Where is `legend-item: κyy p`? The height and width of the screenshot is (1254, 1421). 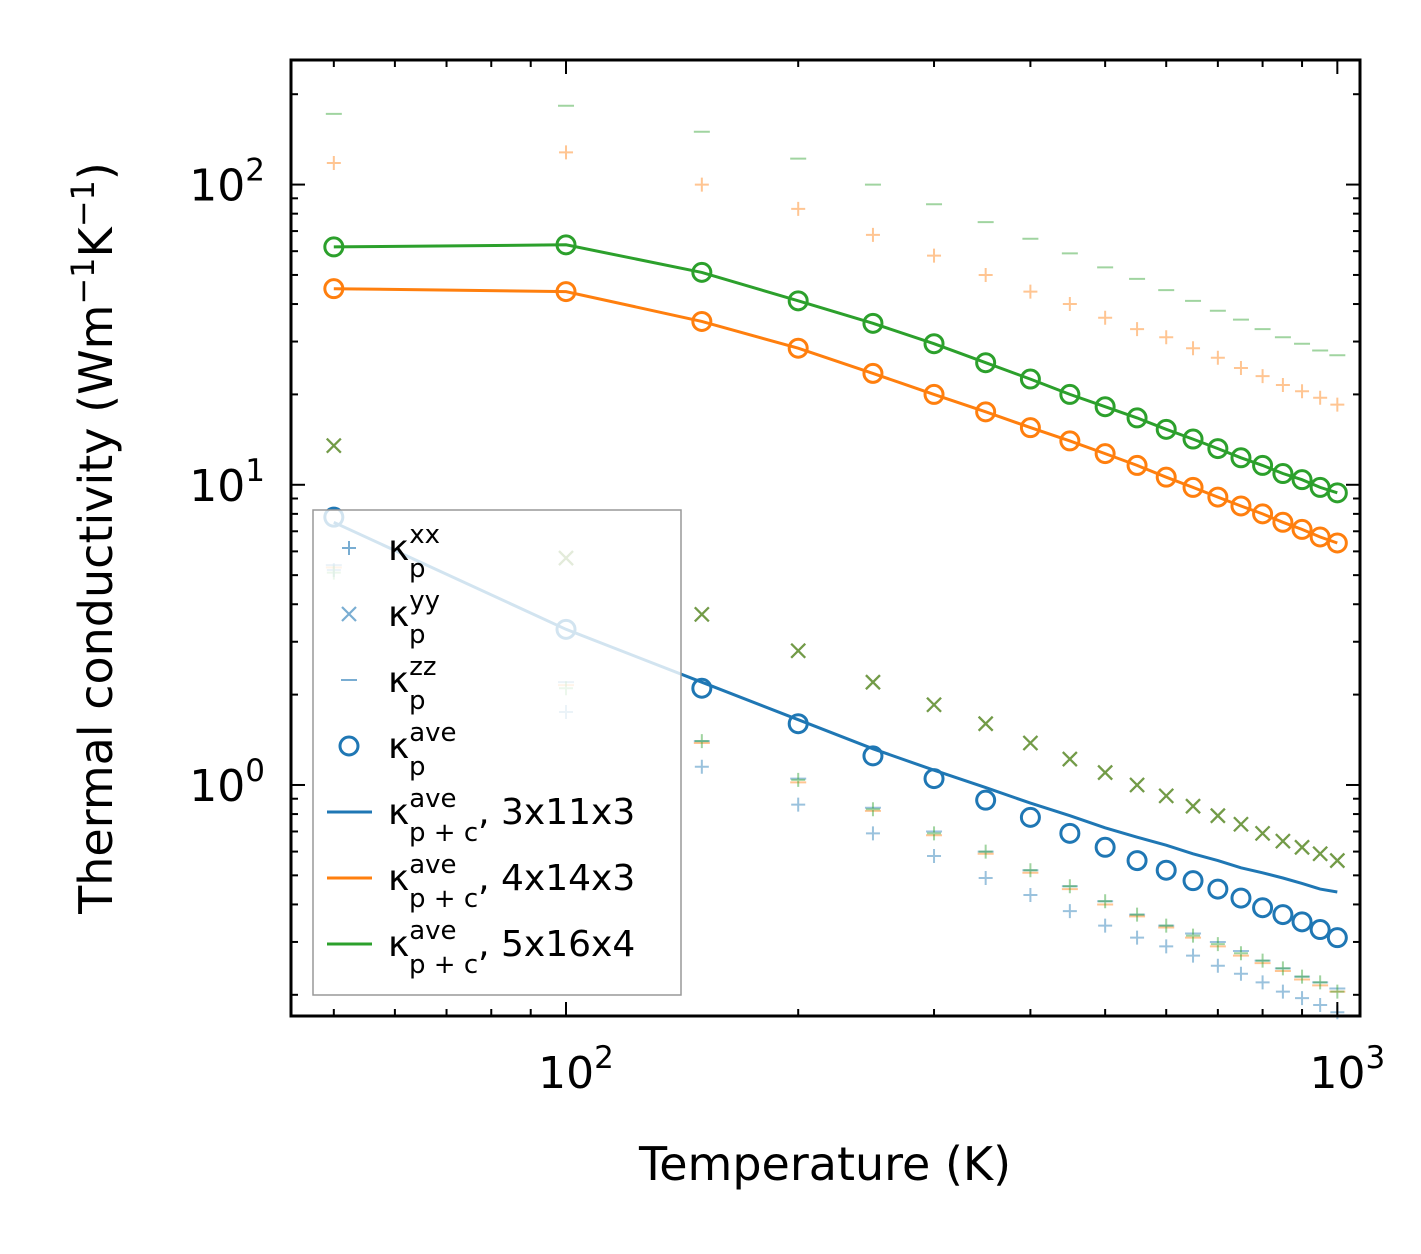
legend-item: κyy p is located at coordinates (390, 618).